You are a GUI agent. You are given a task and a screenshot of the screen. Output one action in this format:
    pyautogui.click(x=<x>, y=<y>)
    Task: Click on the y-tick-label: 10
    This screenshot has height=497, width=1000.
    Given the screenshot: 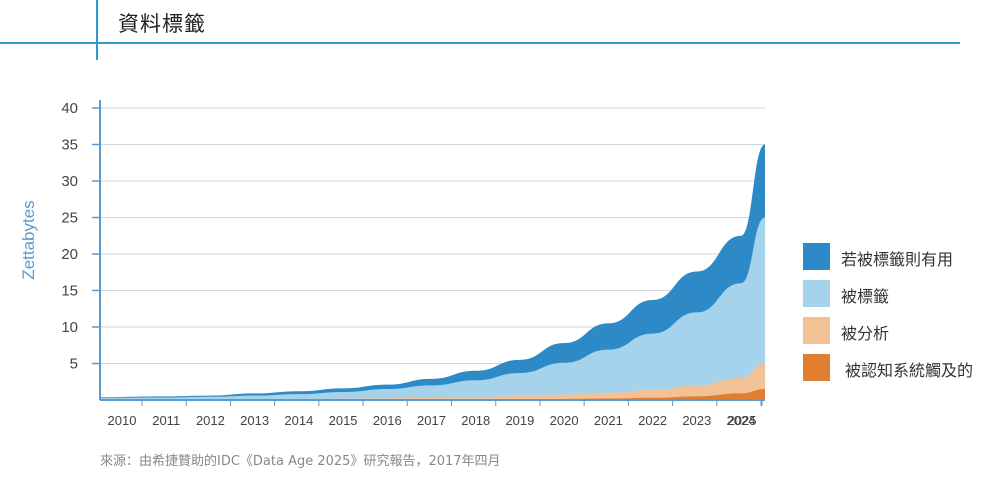 What is the action you would take?
    pyautogui.click(x=69, y=327)
    